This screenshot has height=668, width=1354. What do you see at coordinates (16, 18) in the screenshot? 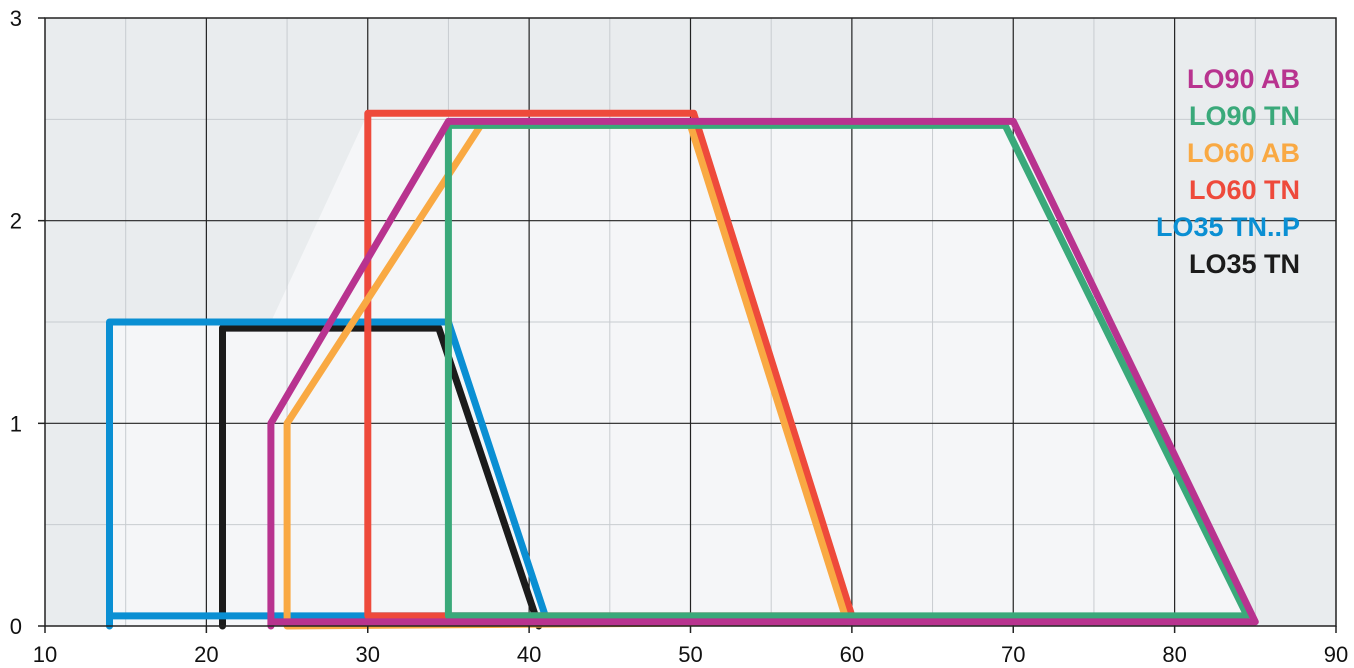
I see `y-tick-label: 3` at bounding box center [16, 18].